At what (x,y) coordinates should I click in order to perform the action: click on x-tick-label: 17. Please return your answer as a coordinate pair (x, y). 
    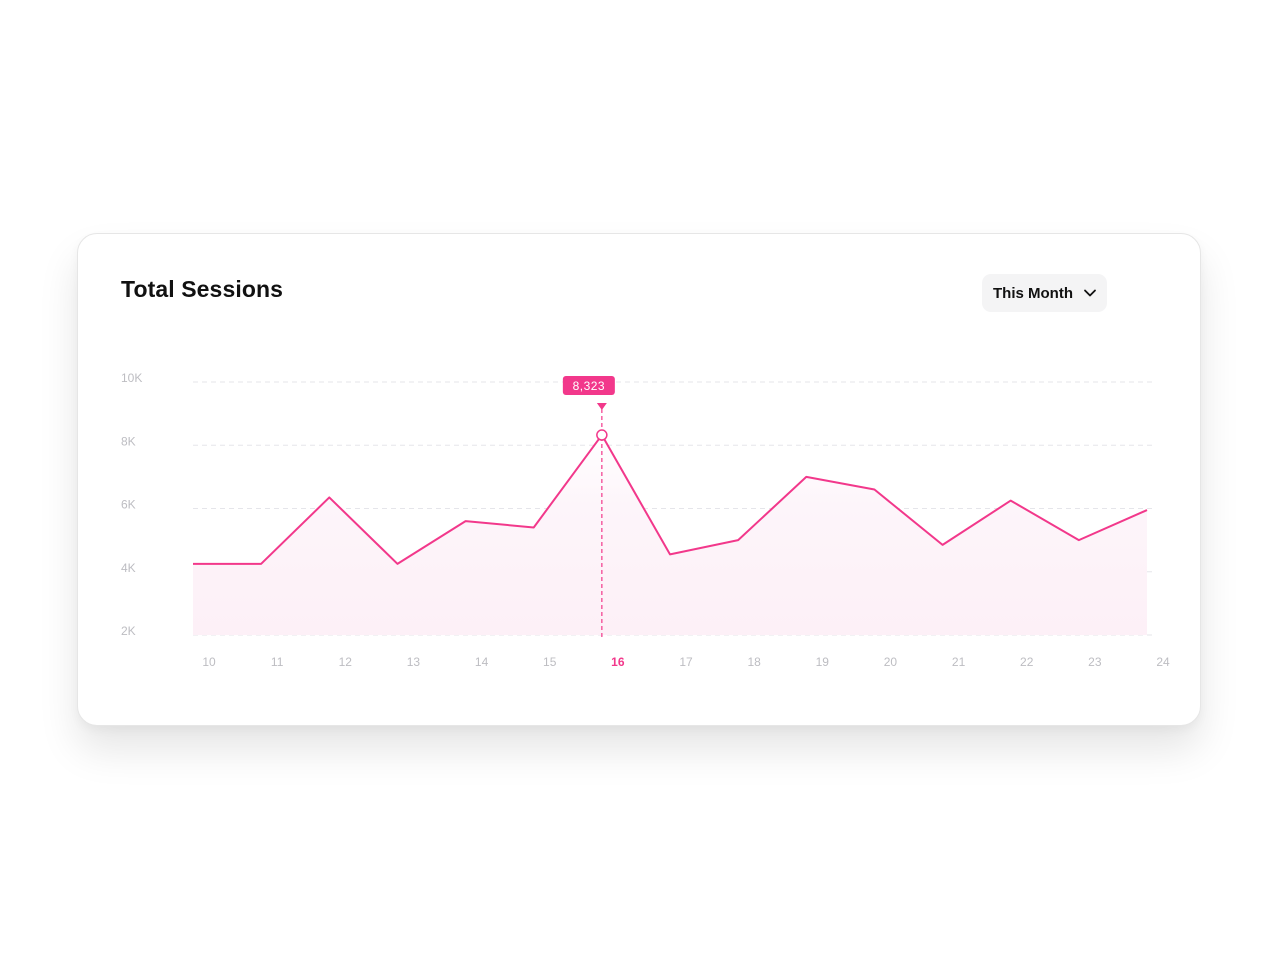
    Looking at the image, I should click on (686, 662).